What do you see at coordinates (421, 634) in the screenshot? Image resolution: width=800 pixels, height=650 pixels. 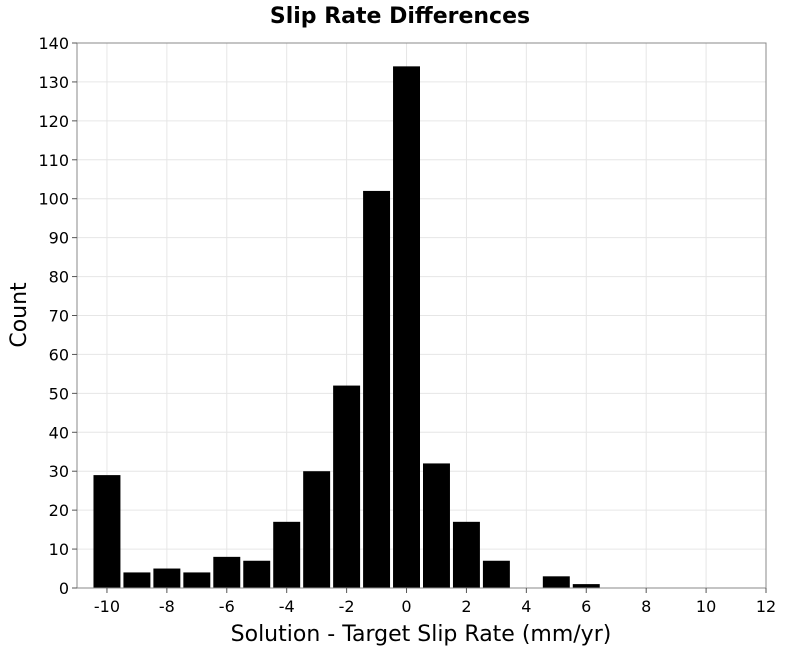 I see `x-axis-label: Solution - Target Slip Rate (mm/yr)` at bounding box center [421, 634].